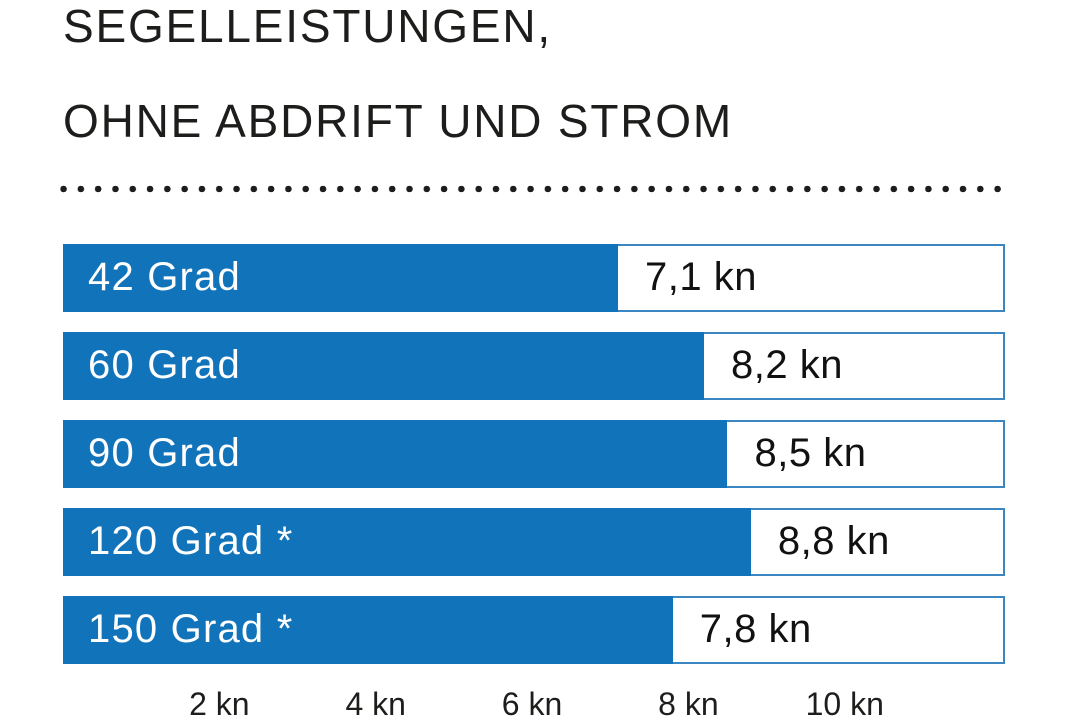 This screenshot has width=1068, height=728. I want to click on x-axis-tick-label: 8 kn, so click(688, 704).